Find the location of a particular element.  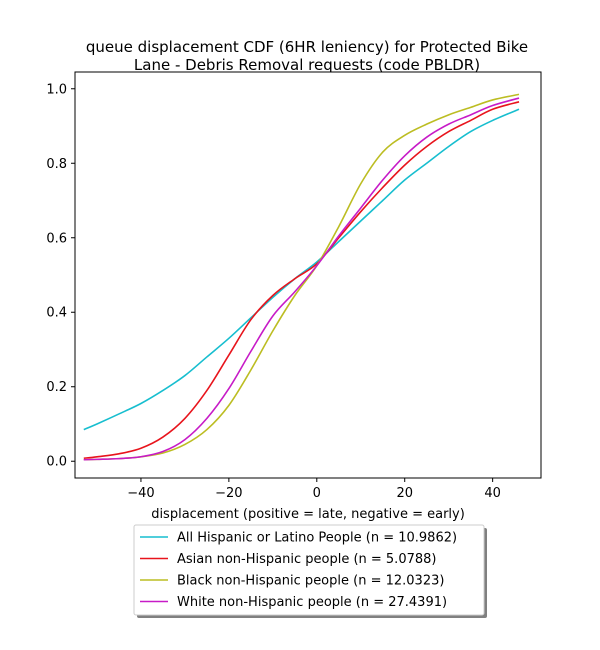

x-tick-label: 40 is located at coordinates (492, 493).